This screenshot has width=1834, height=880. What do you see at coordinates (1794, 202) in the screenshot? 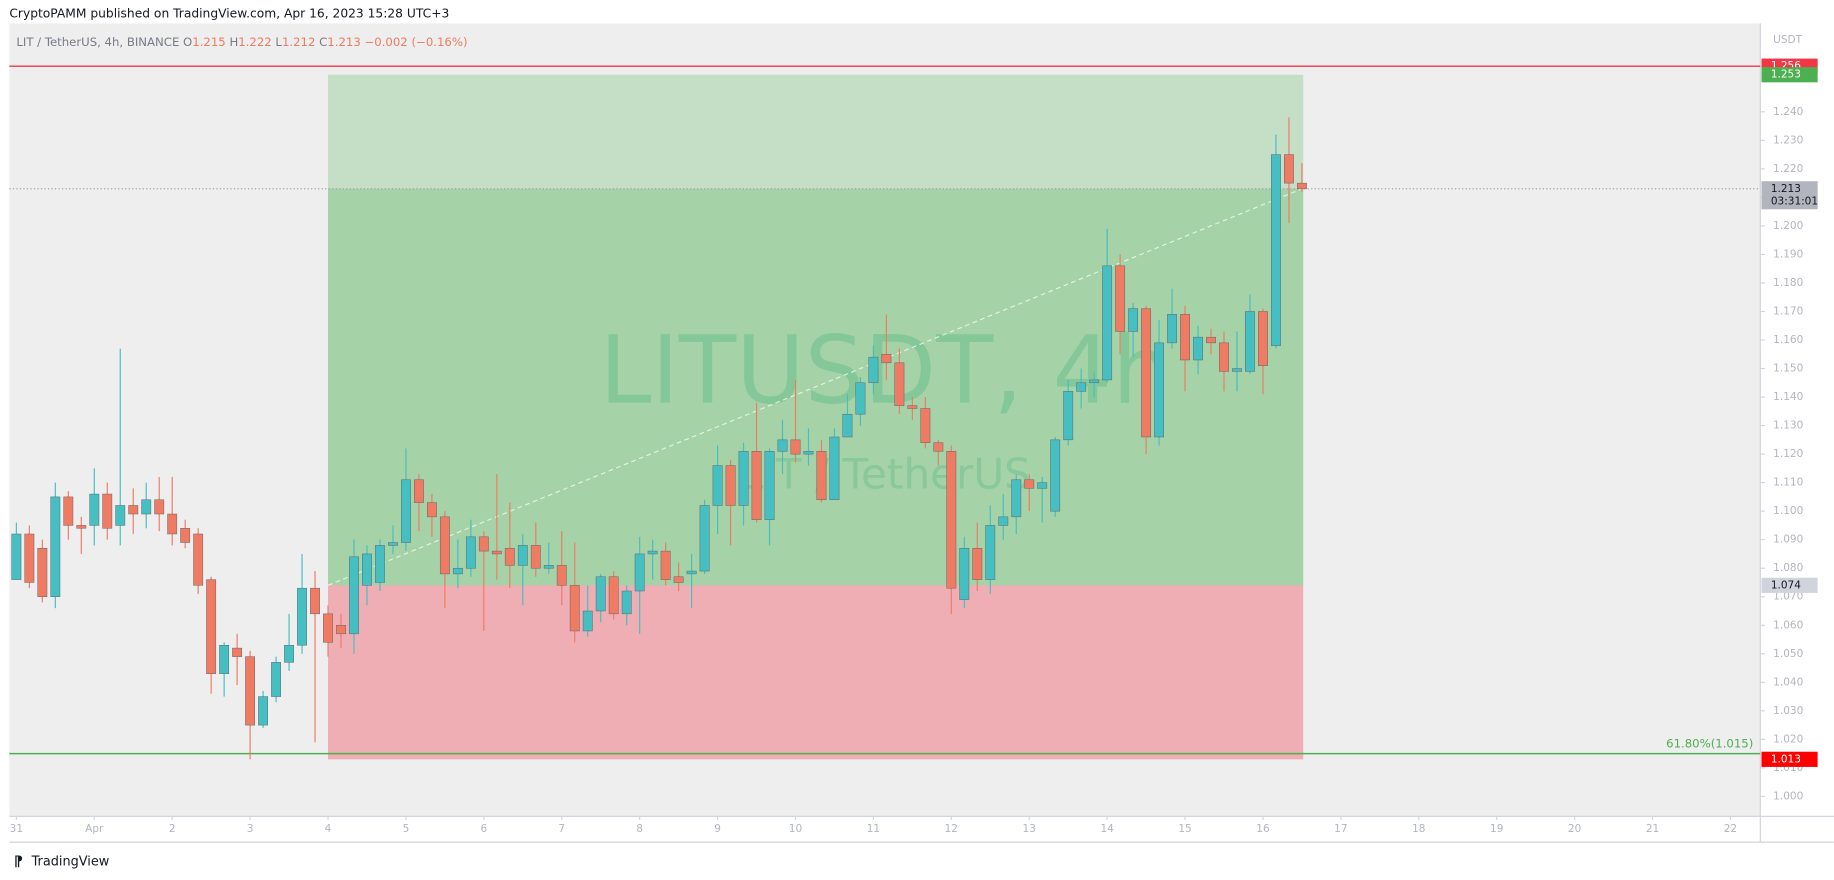
I see `countdown: 03:31:01` at bounding box center [1794, 202].